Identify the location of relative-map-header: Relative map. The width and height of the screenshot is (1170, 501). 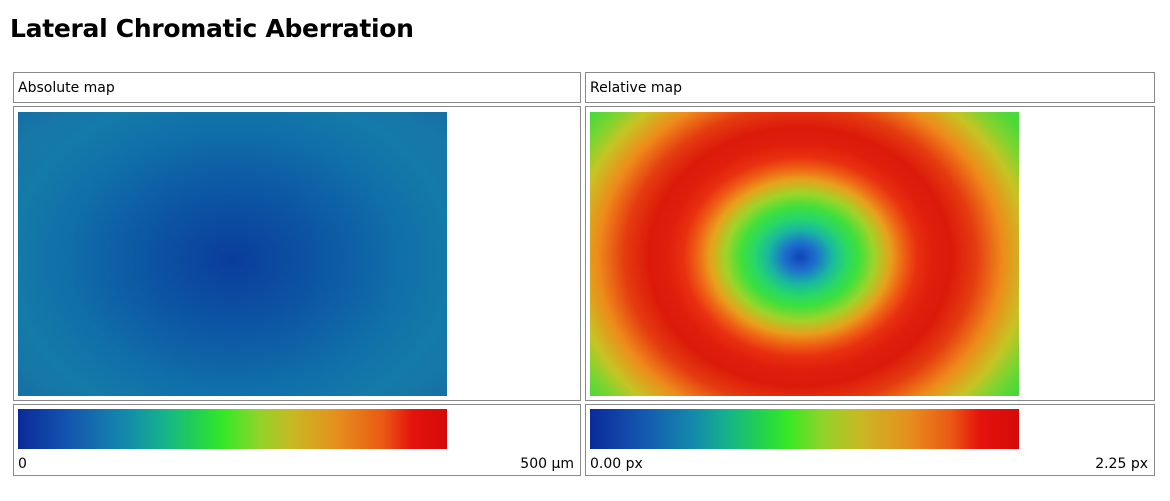
(870, 87).